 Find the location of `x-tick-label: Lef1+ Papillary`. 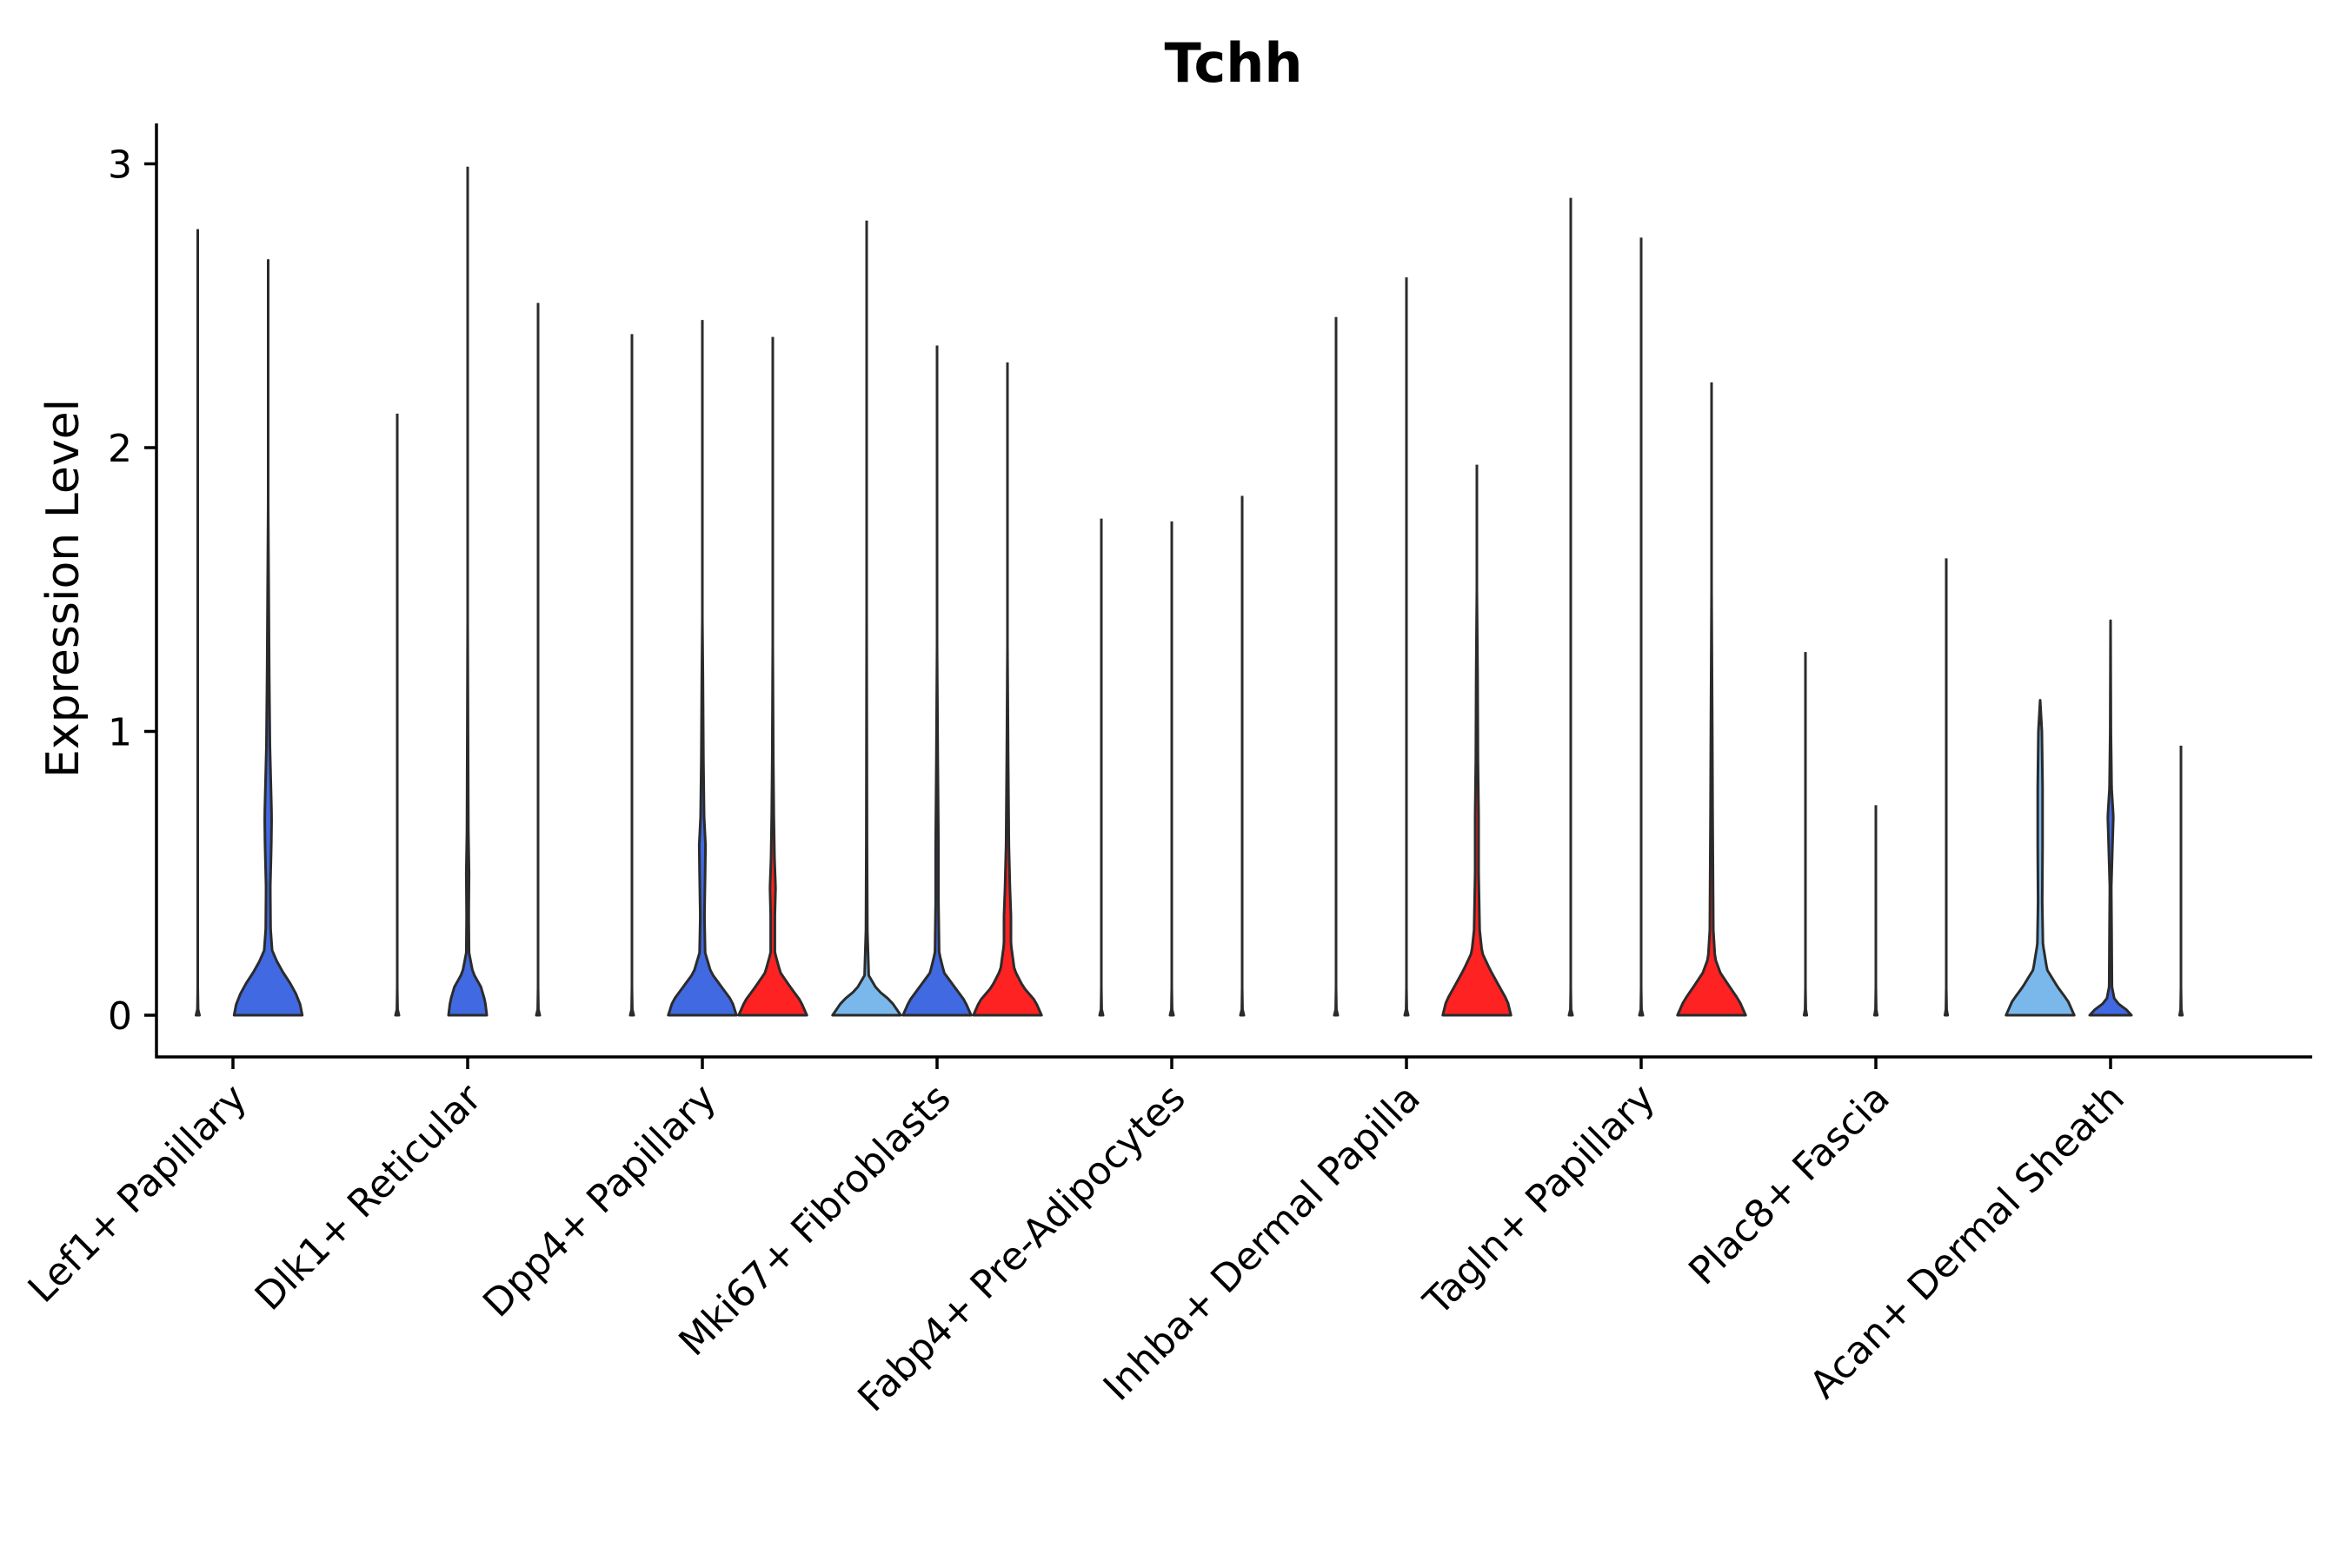

x-tick-label: Lef1+ Papillary is located at coordinates (138, 1194).